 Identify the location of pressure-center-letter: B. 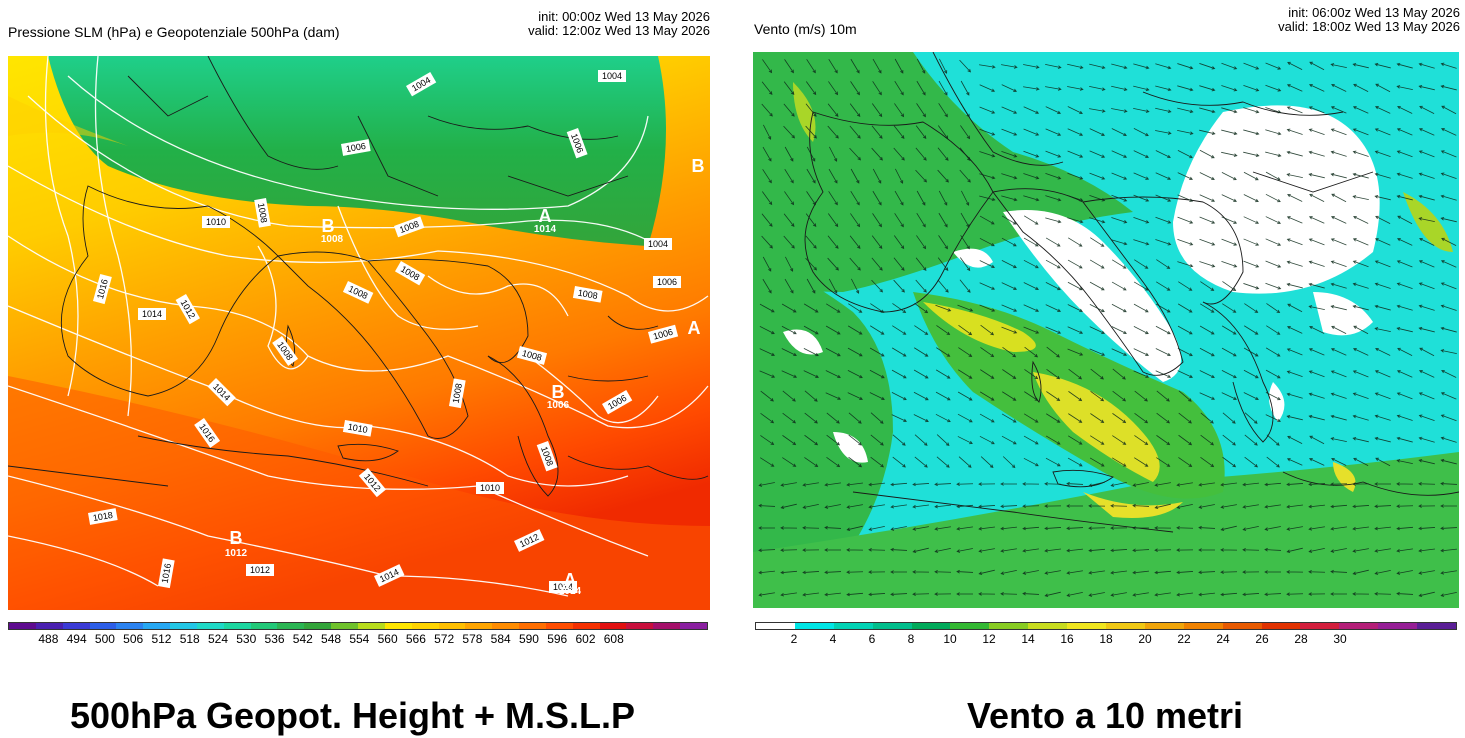
(698, 166).